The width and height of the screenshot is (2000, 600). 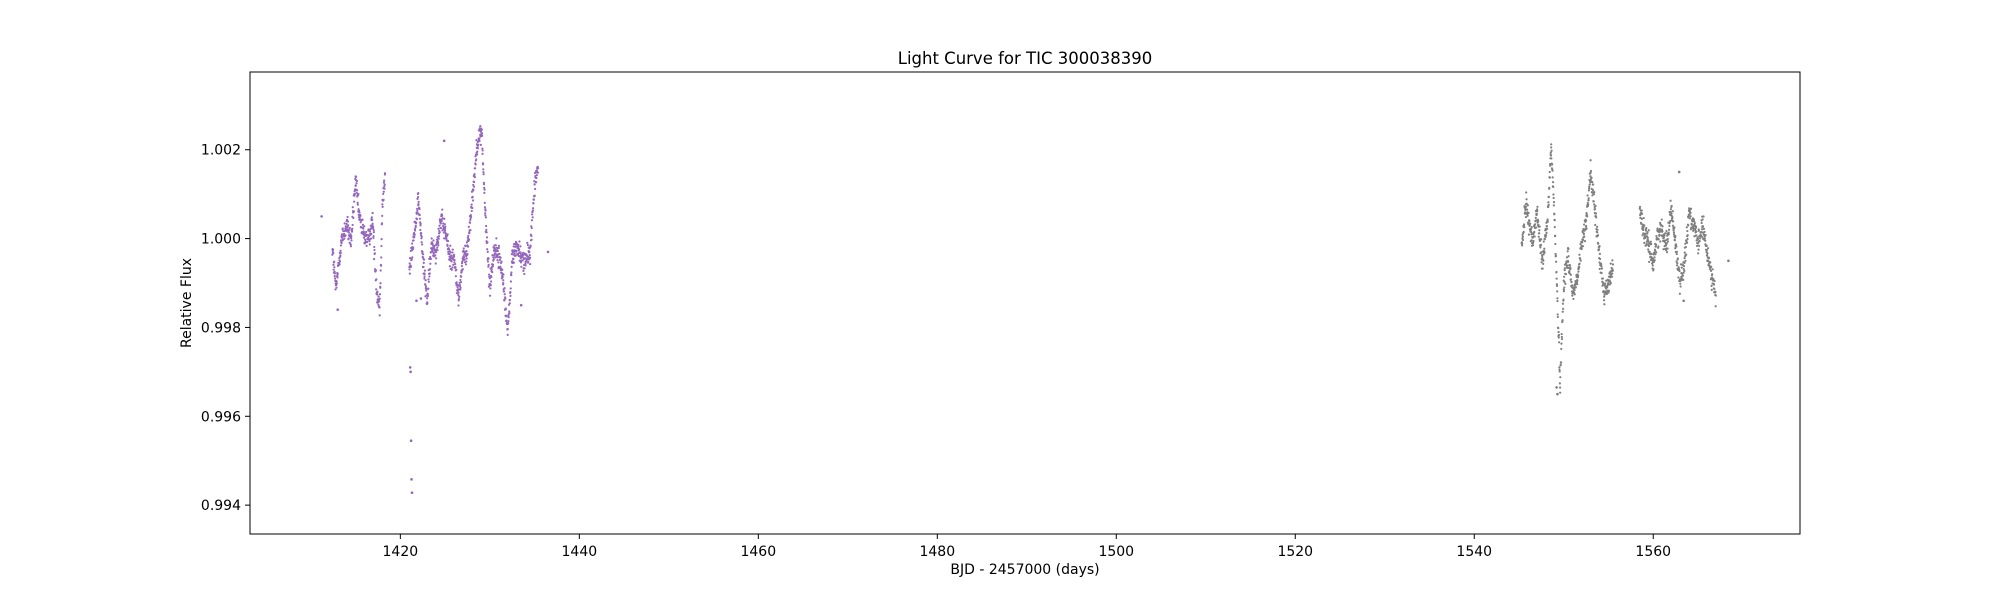 What do you see at coordinates (187, 303) in the screenshot?
I see `y-axis-label: Relative Flux` at bounding box center [187, 303].